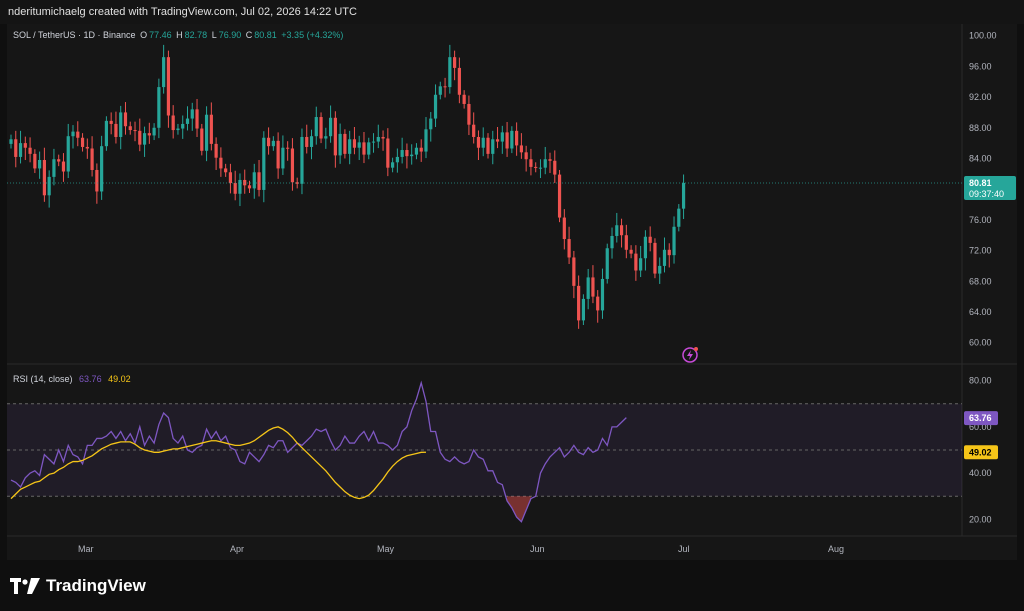  Describe the element at coordinates (144, 35) in the screenshot. I see `open-key: O` at that location.